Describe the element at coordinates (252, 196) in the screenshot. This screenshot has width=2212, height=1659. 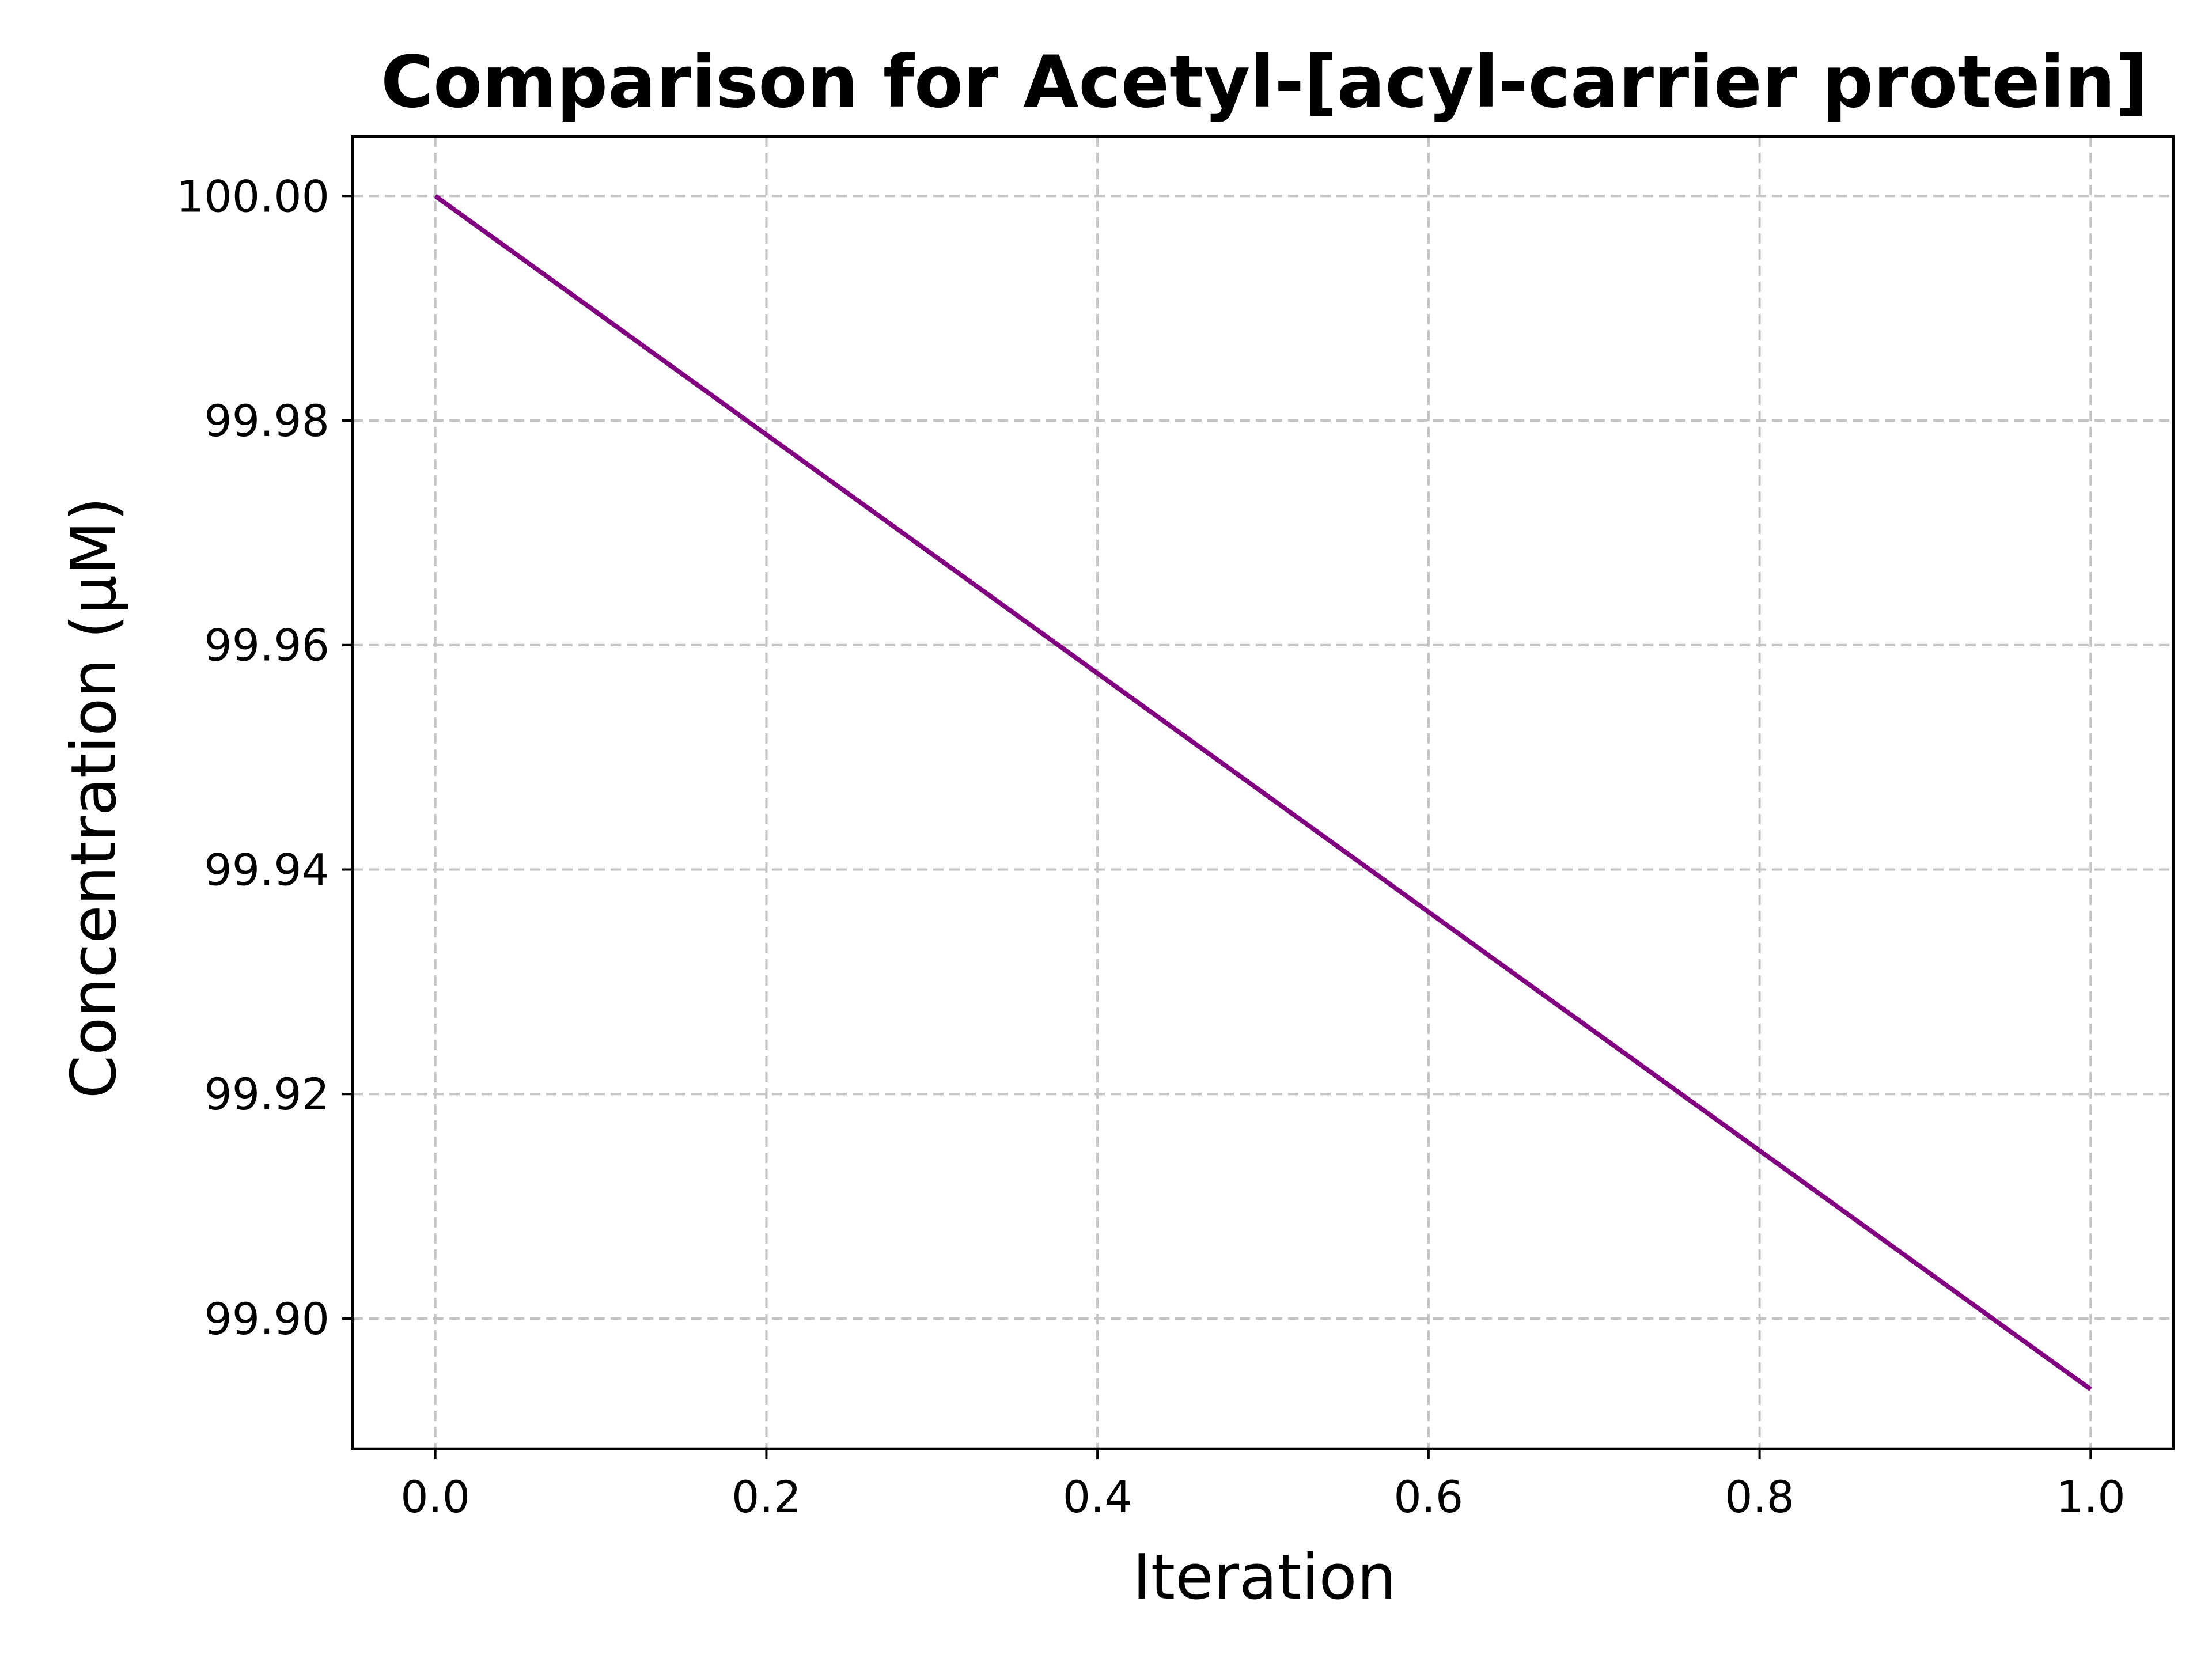
I see `y-tick-label: 100.00` at that location.